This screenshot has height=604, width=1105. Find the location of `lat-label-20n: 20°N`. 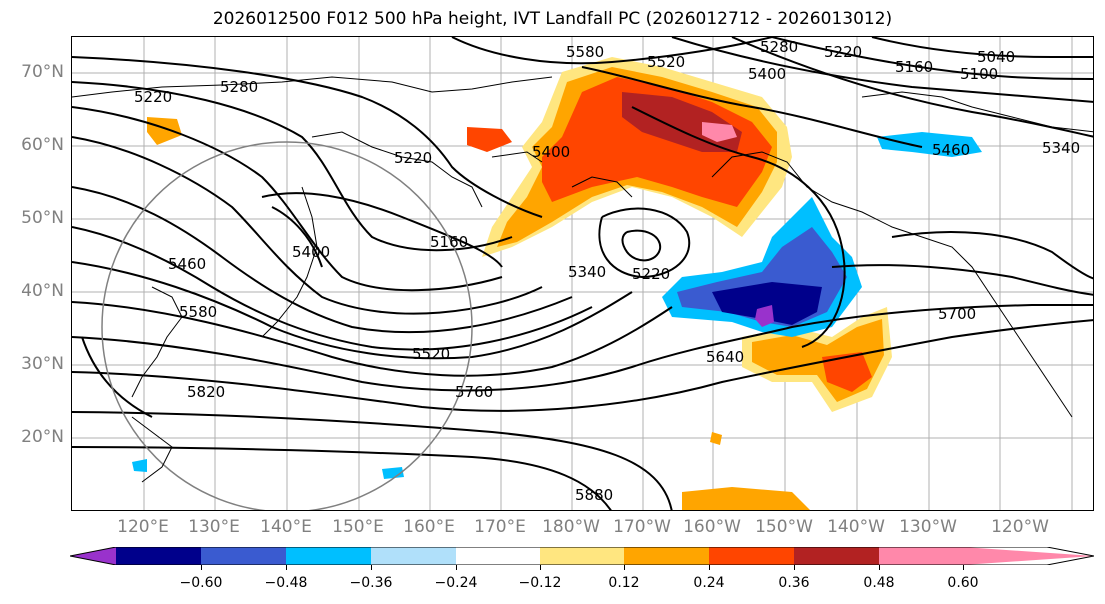

lat-label-20n: 20°N is located at coordinates (42, 437).